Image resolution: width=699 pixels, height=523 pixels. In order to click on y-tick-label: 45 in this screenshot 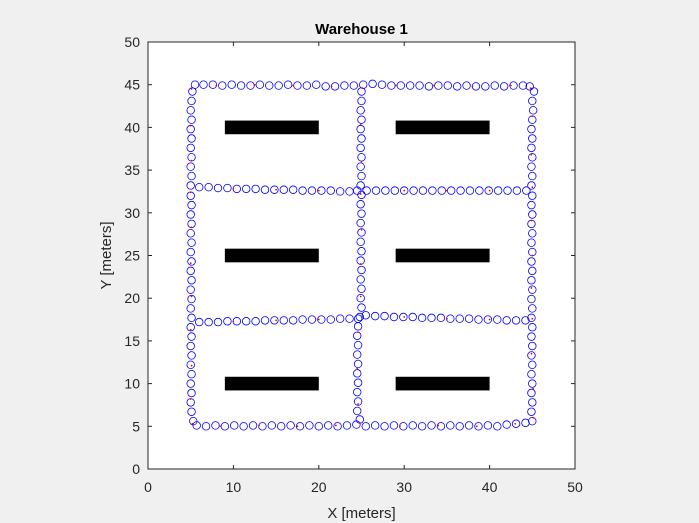, I will do `click(132, 85)`.